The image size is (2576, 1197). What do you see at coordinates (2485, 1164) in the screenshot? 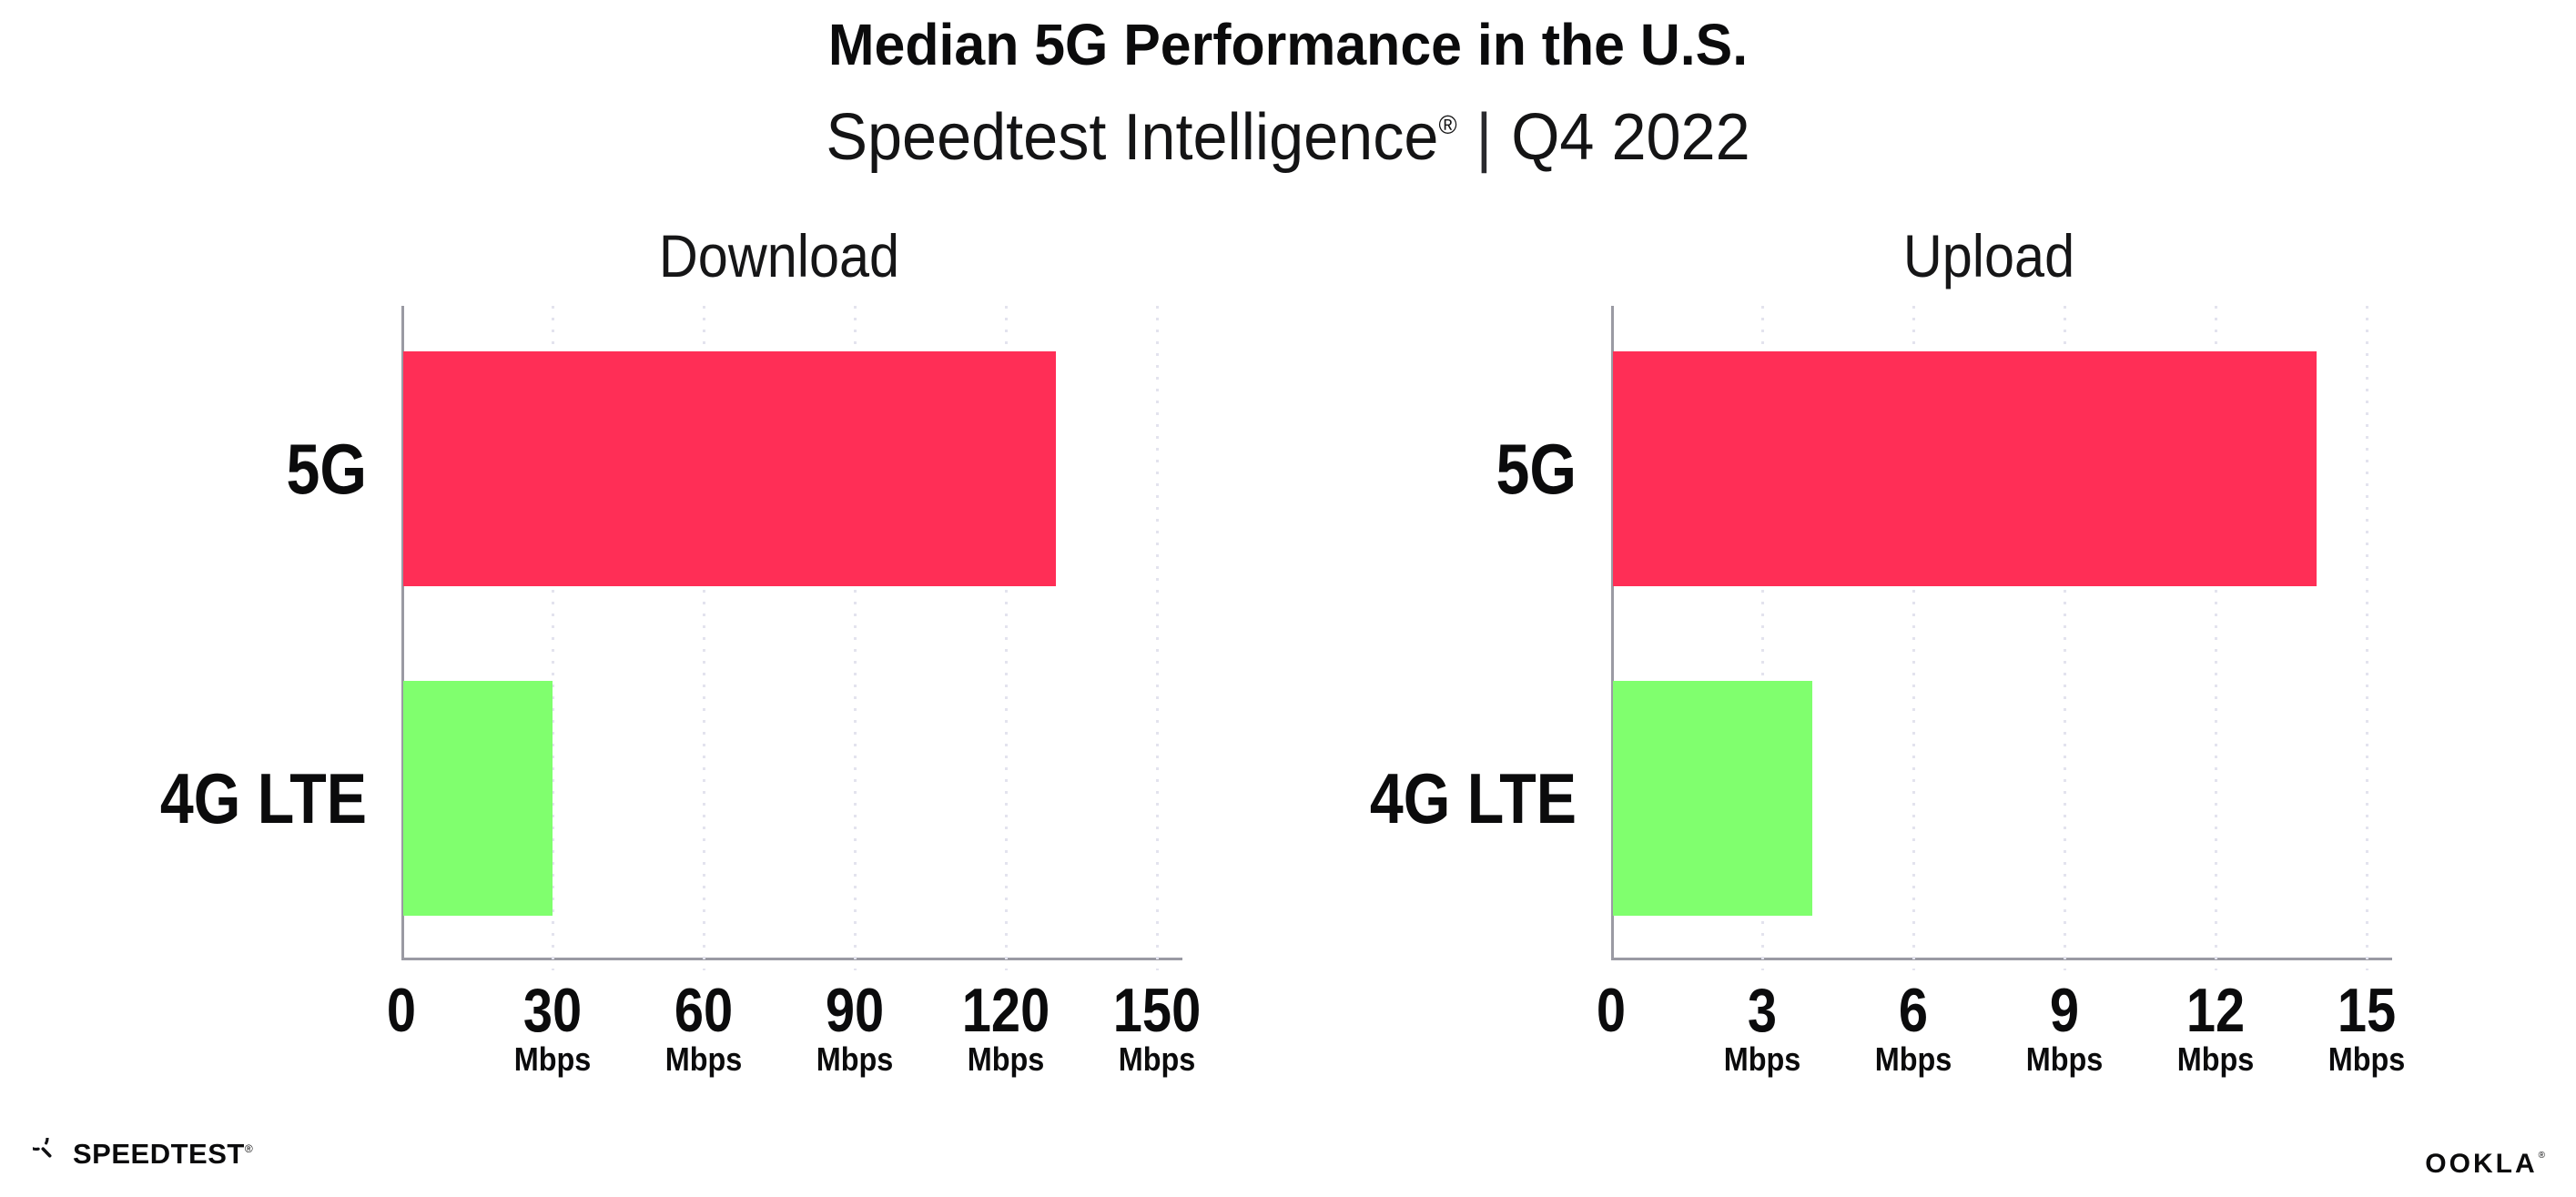
I see `ookla-logo: OOKLA ®` at bounding box center [2485, 1164].